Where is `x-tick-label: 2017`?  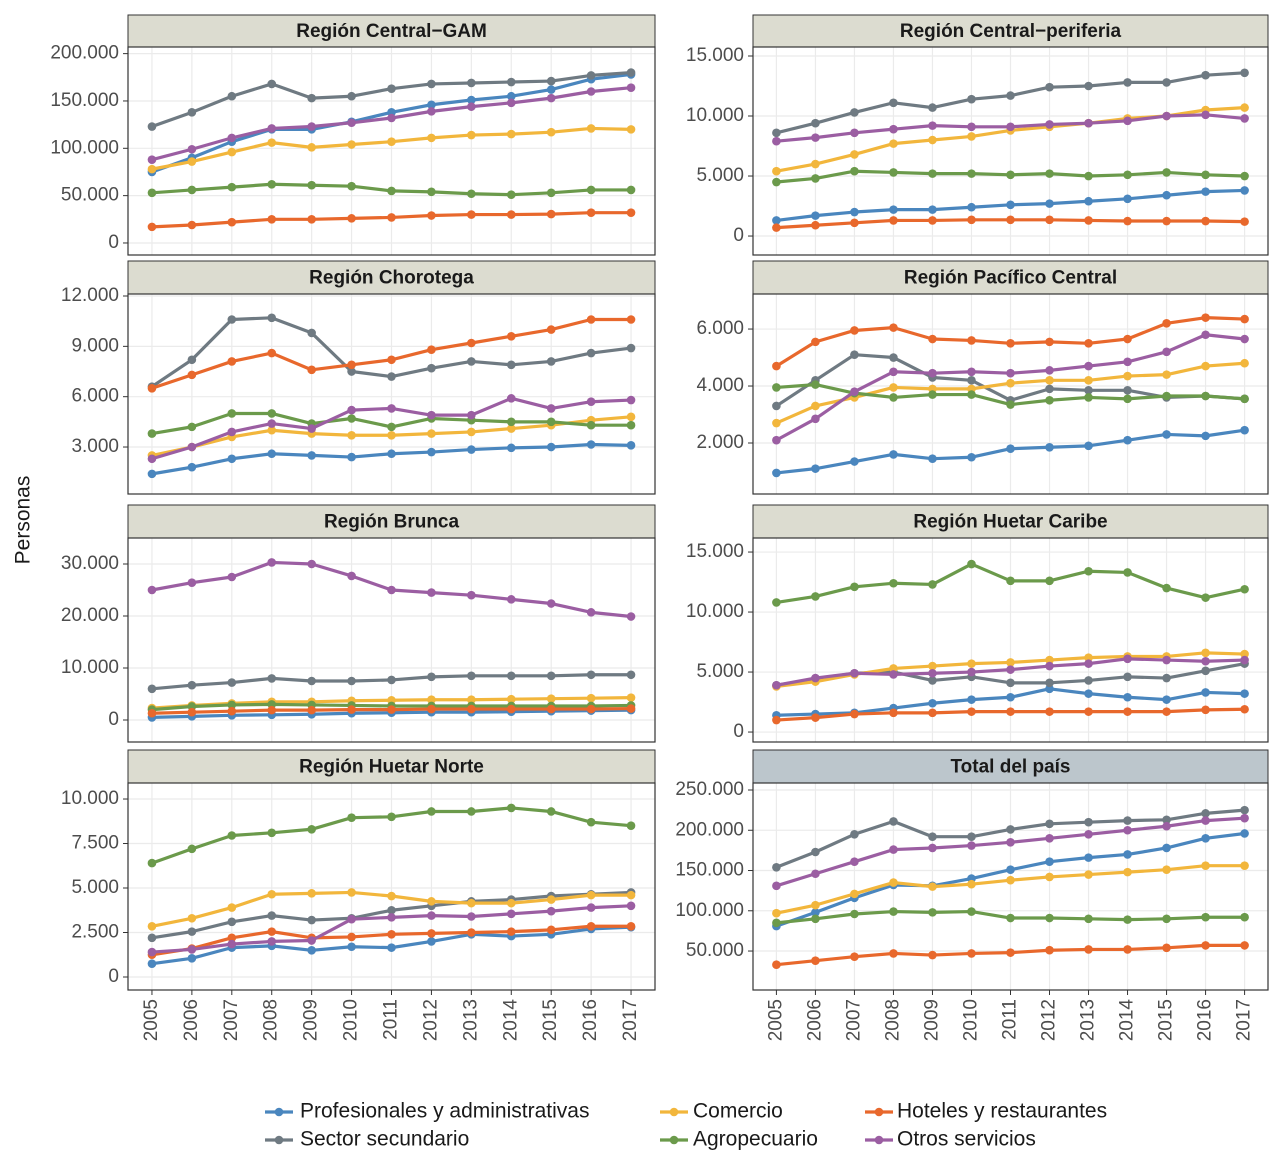 x-tick-label: 2017 is located at coordinates (1244, 1020).